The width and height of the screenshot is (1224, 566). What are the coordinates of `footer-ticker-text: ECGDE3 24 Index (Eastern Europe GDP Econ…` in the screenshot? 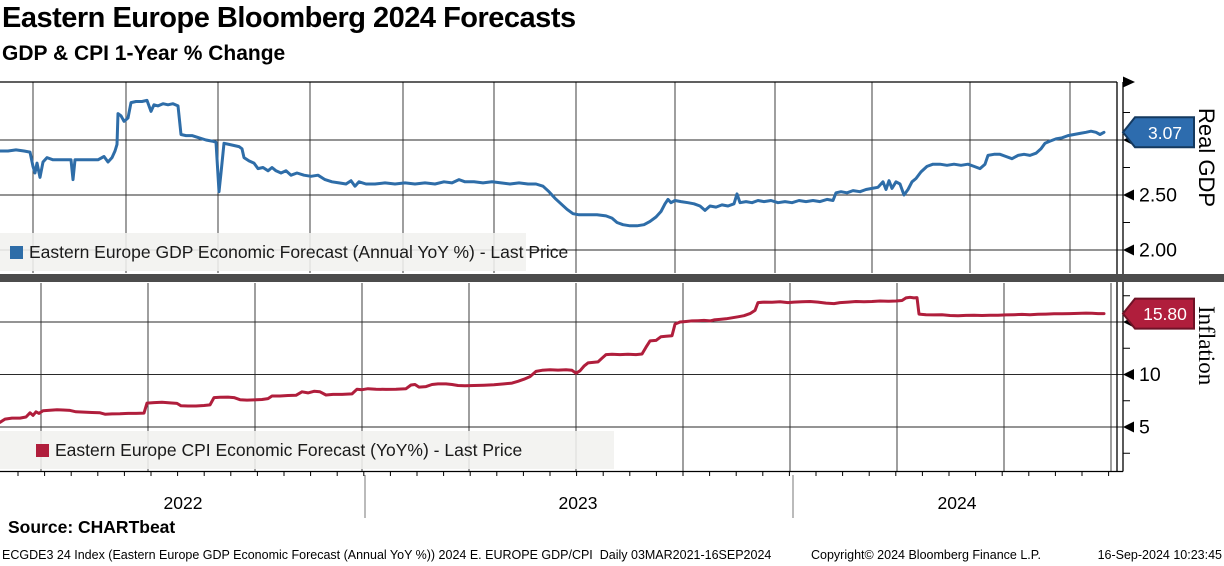 It's located at (387, 555).